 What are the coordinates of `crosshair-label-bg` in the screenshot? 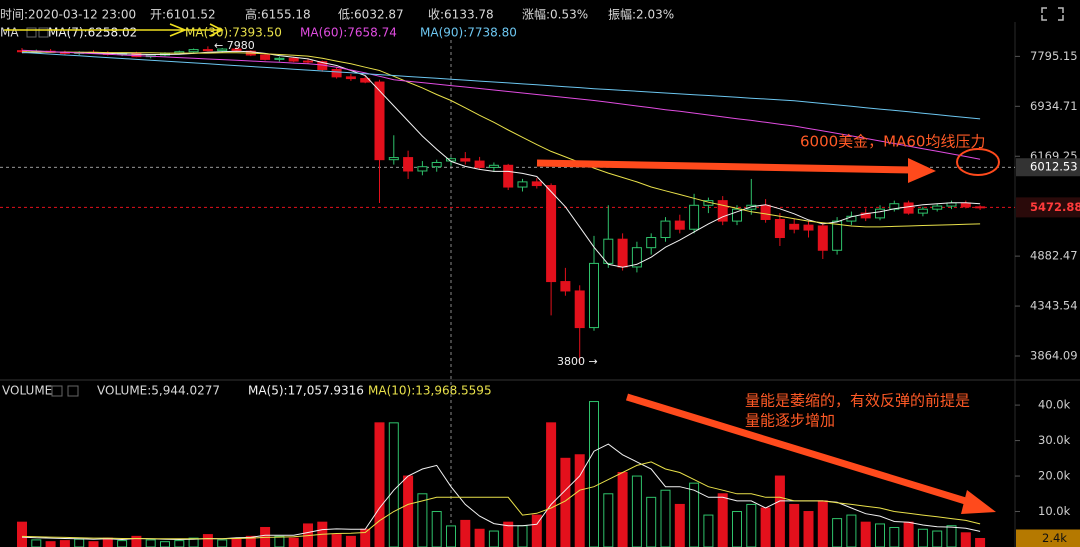 It's located at (1048, 167).